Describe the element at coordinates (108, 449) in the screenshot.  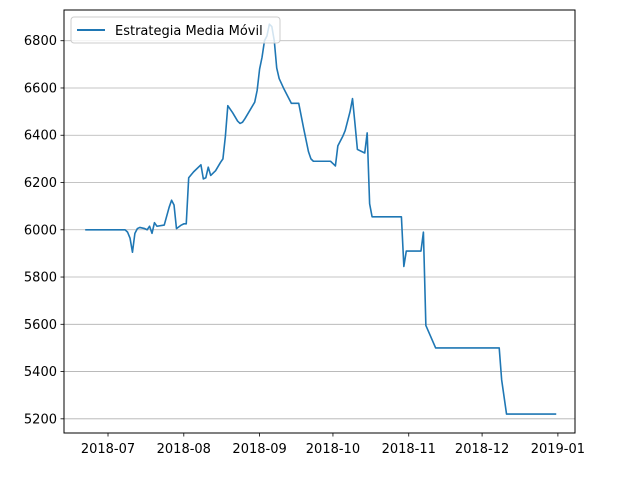
I see `x-tick-label: 2018-07` at that location.